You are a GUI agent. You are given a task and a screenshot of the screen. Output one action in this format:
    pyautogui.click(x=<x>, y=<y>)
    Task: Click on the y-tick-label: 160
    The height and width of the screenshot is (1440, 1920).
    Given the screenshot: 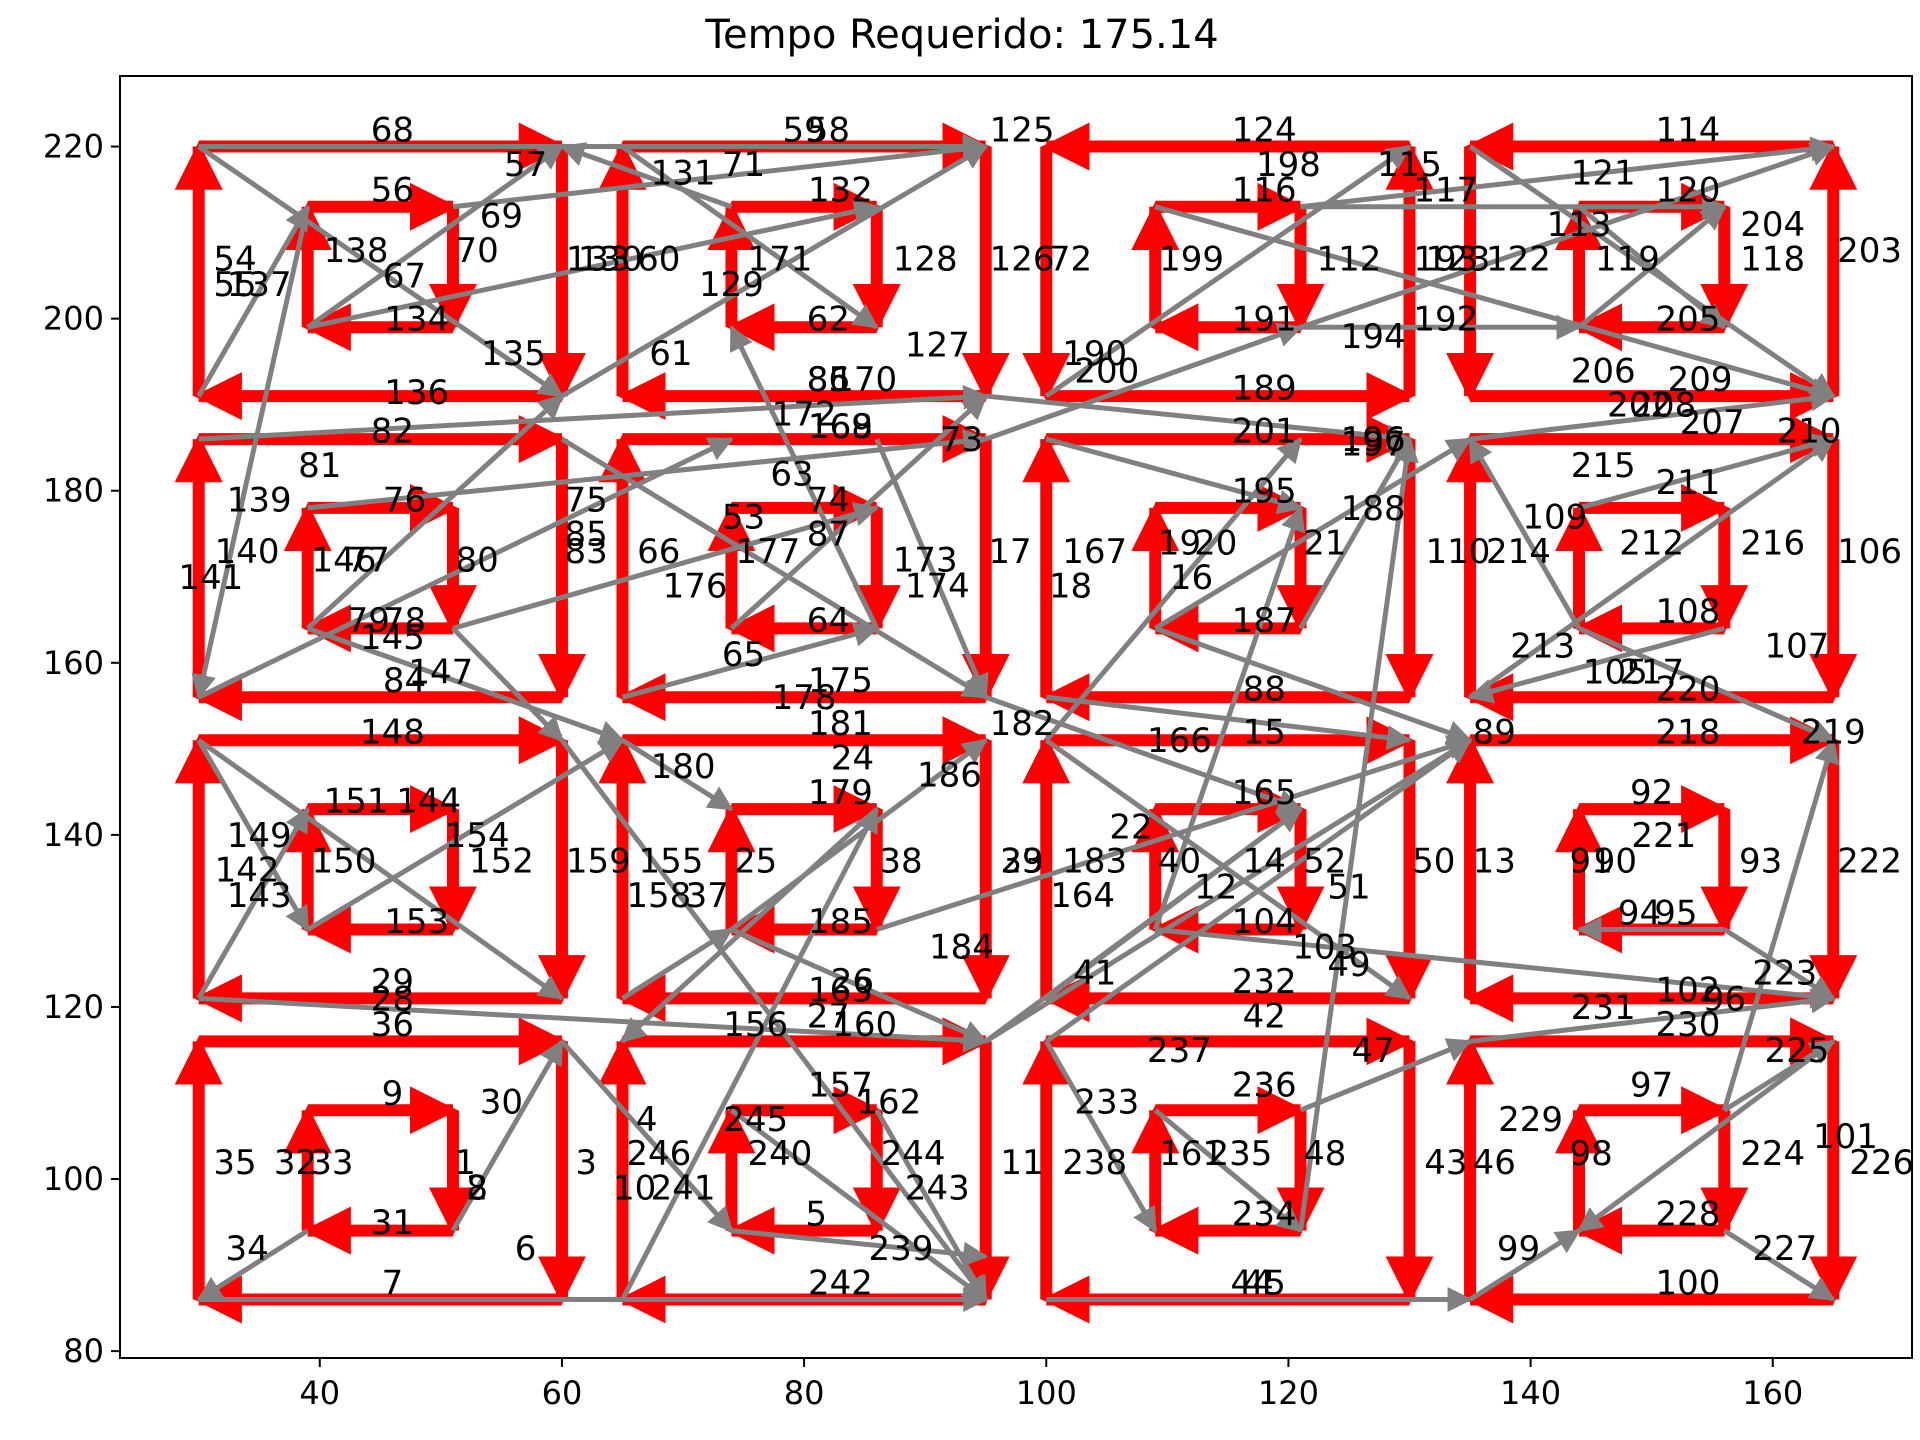 What is the action you would take?
    pyautogui.click(x=73, y=663)
    